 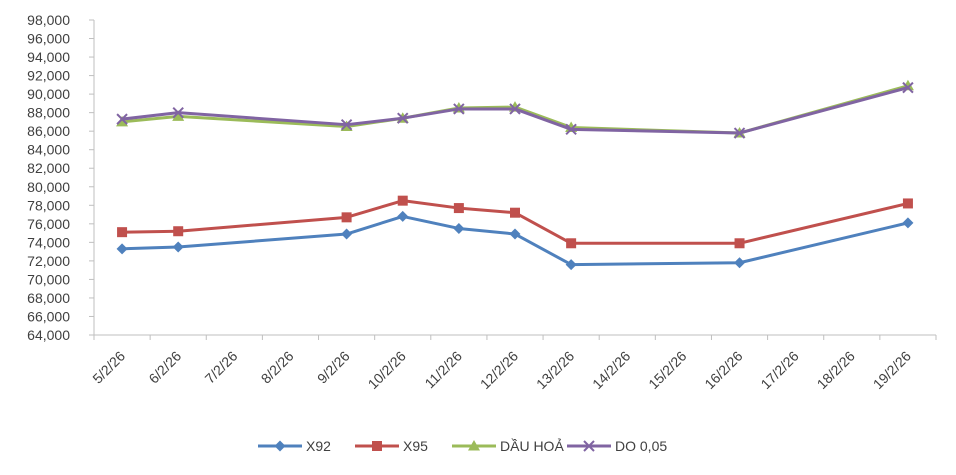 What do you see at coordinates (48, 279) in the screenshot?
I see `y-tick-label: 70,000` at bounding box center [48, 279].